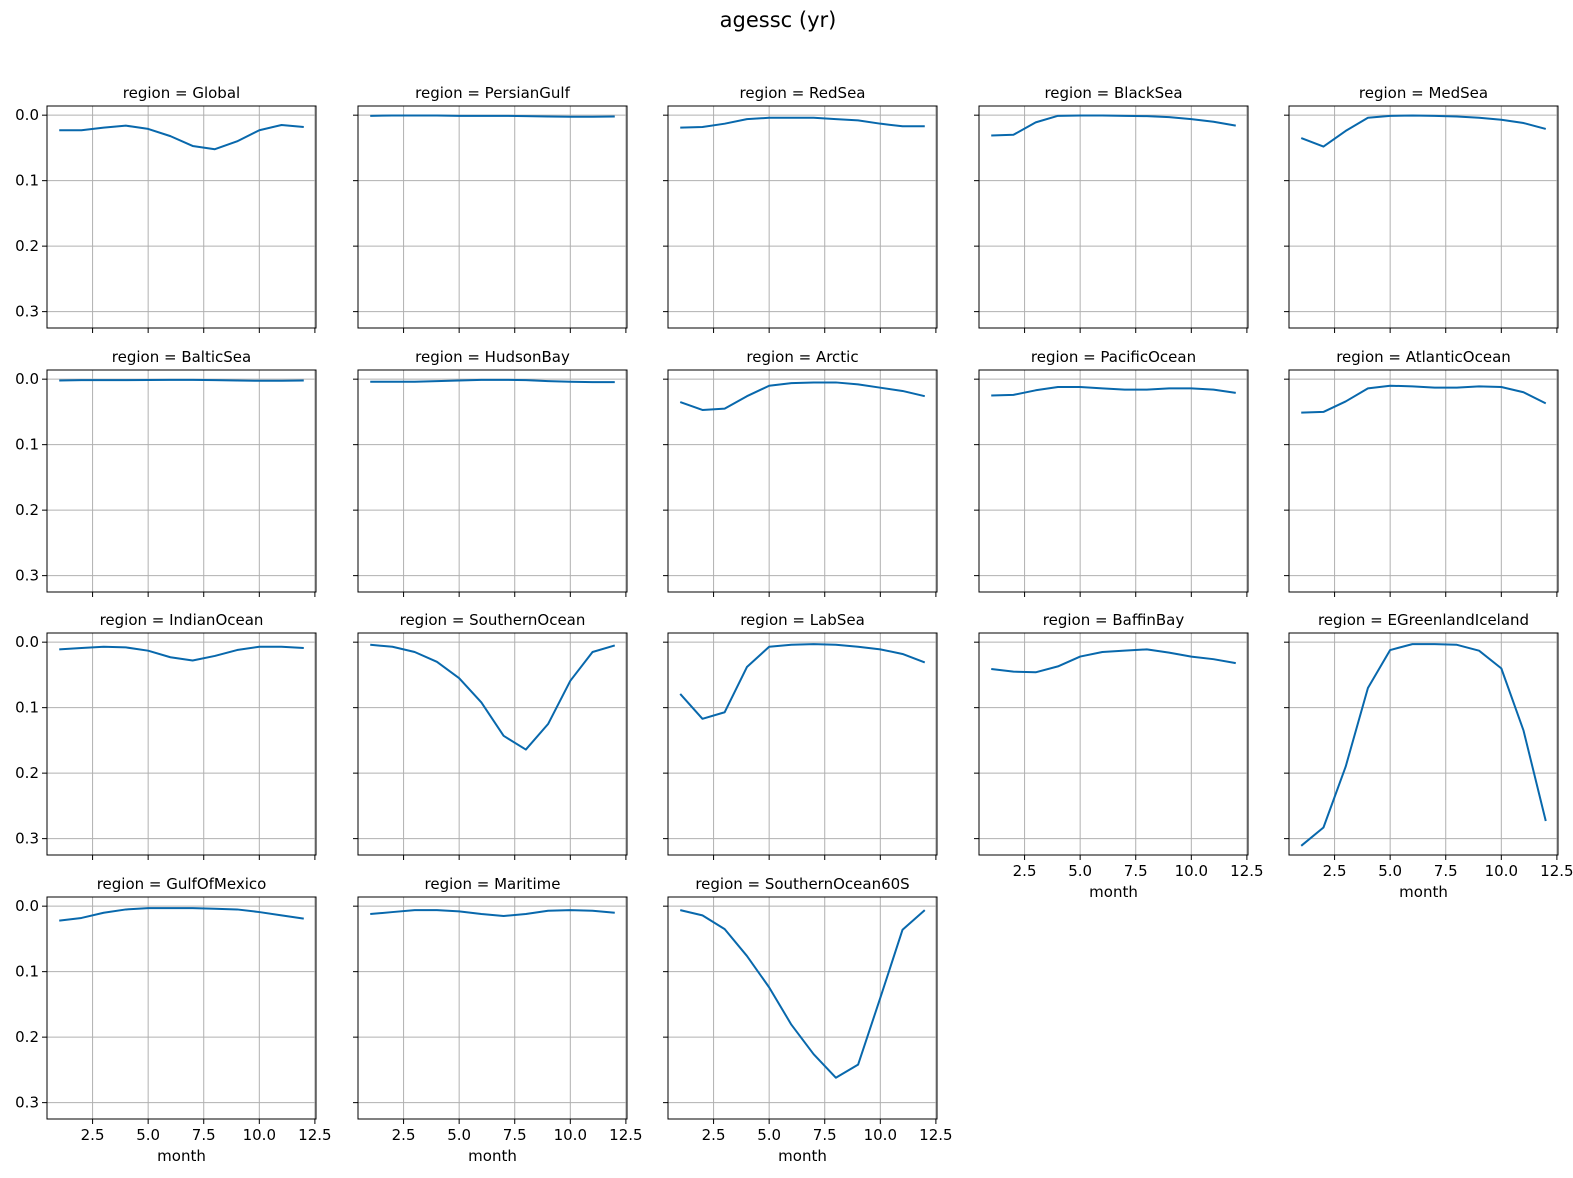  Describe the element at coordinates (803, 93) in the screenshot. I see `panel-title: region = RedSea` at that location.